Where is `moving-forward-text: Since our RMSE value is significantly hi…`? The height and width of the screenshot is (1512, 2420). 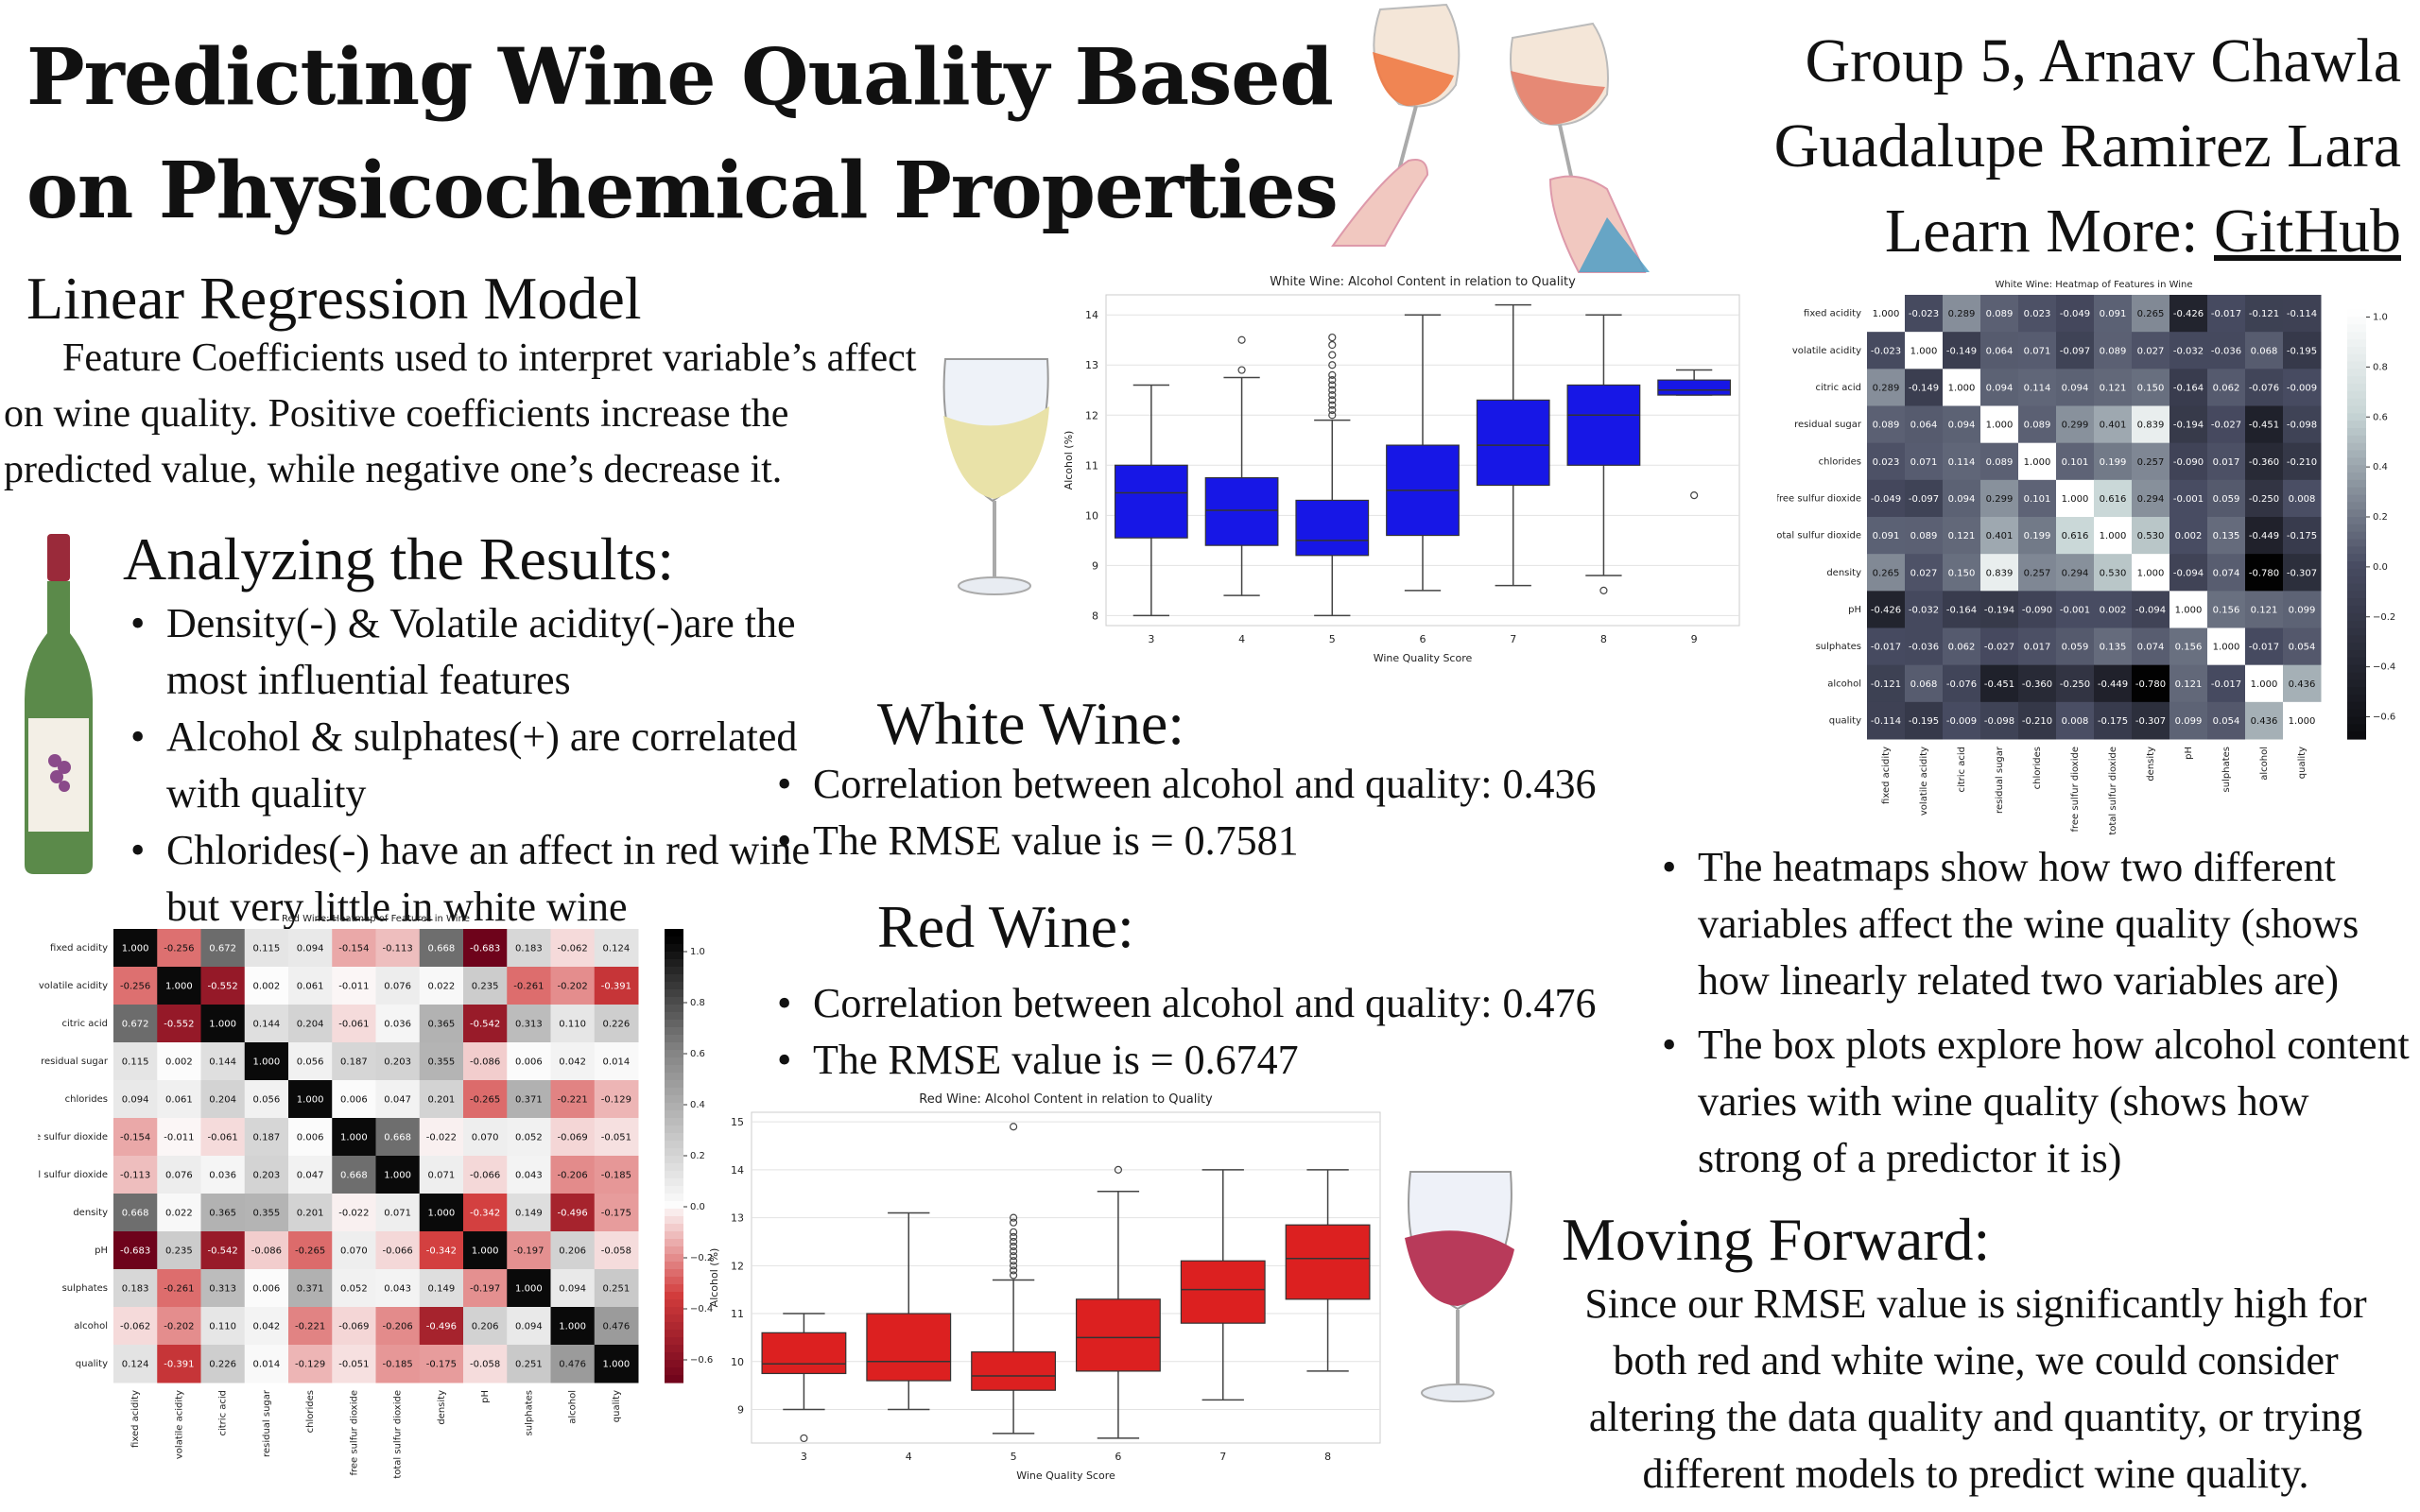
moving-forward-text: Since our RMSE value is significantly hi… is located at coordinates (1975, 1388).